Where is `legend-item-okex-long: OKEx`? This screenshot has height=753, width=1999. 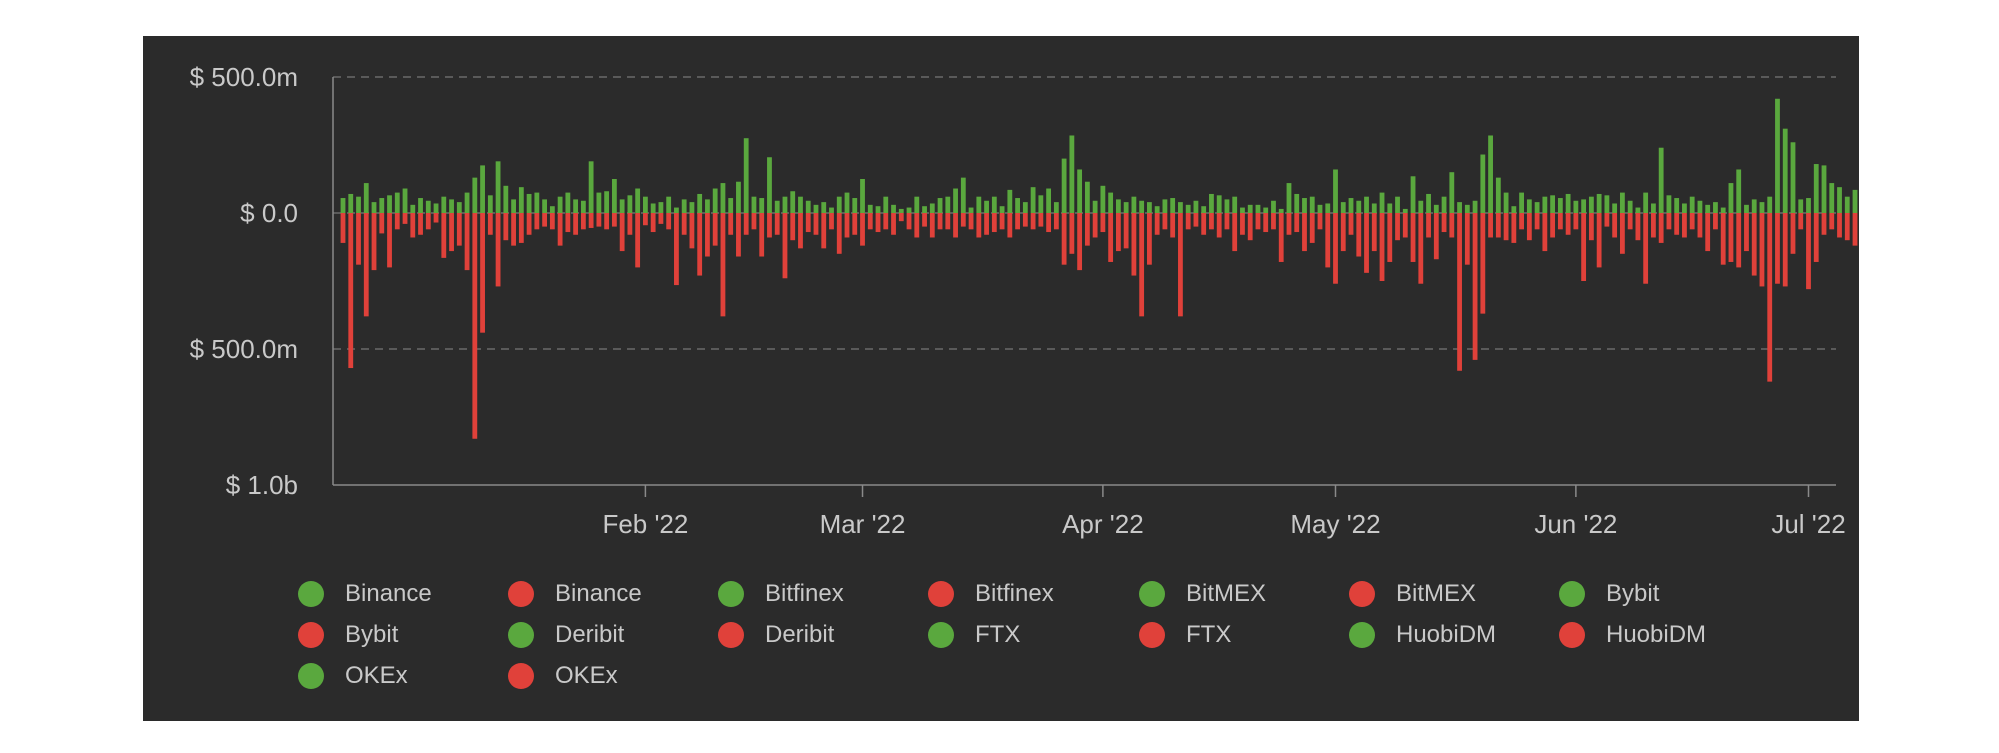
legend-item-okex-long: OKEx is located at coordinates (353, 676).